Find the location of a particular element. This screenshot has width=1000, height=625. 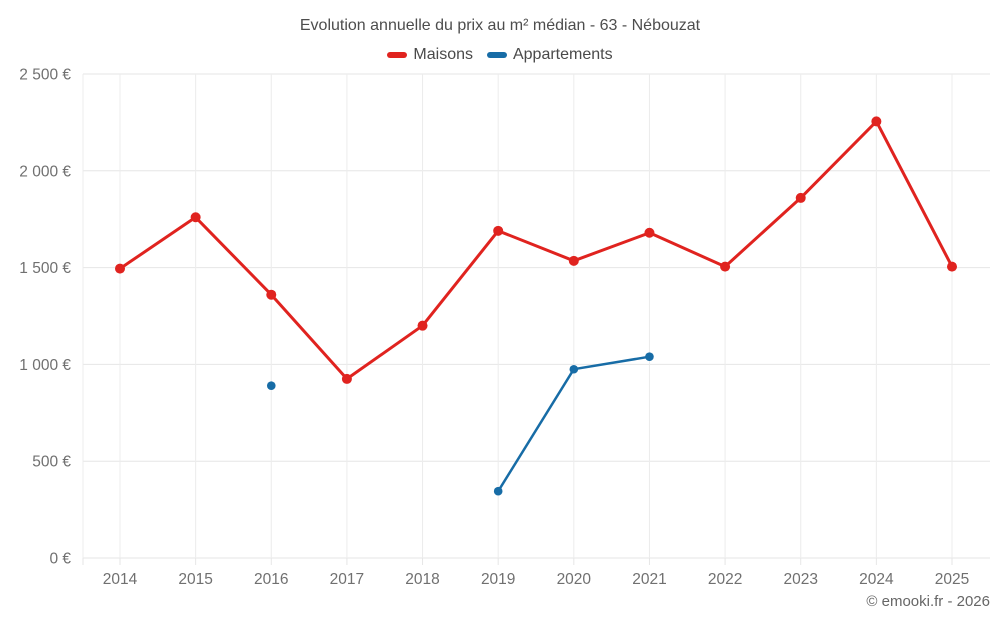

x-axis-label-2025: 2025 is located at coordinates (952, 579).